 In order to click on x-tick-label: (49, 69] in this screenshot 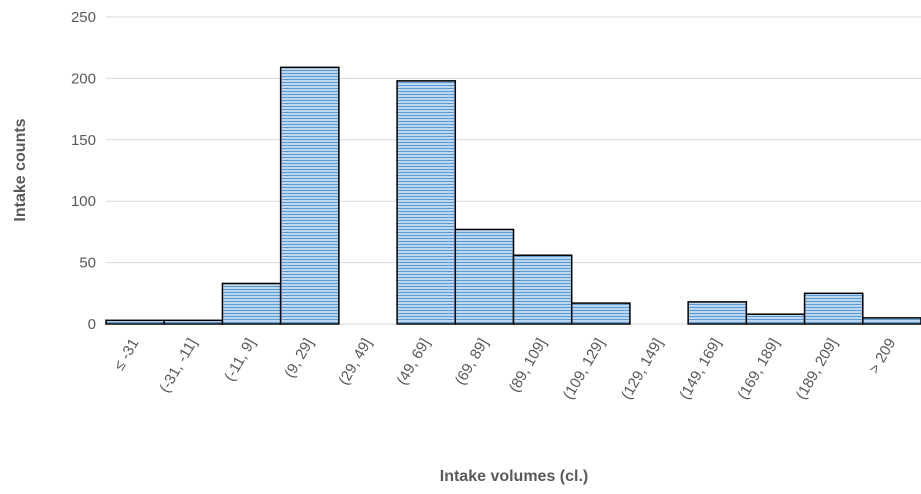, I will do `click(413, 362)`.